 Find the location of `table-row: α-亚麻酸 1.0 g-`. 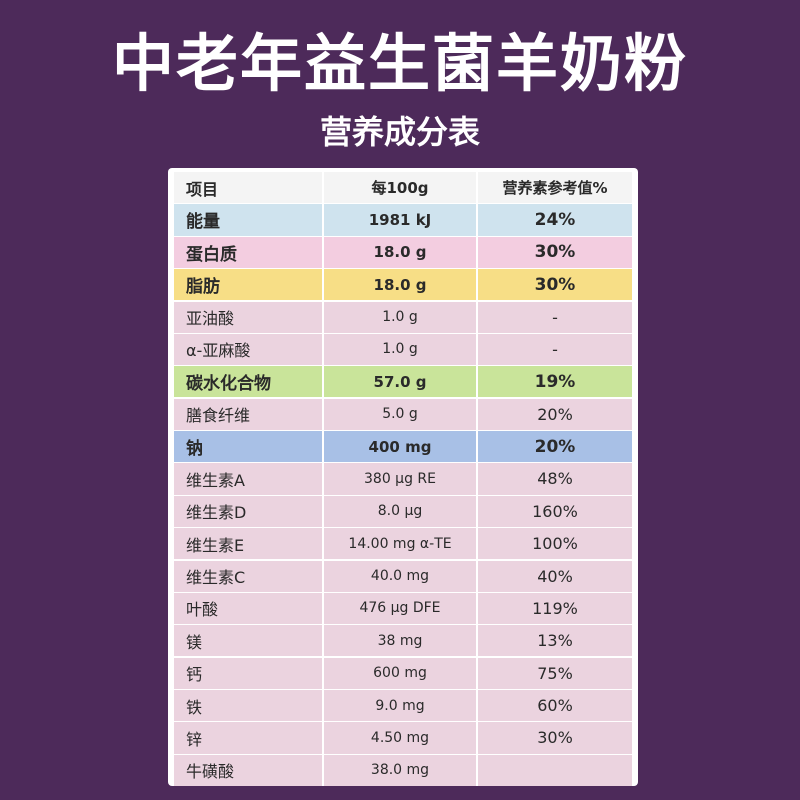

table-row: α-亚麻酸 1.0 g- is located at coordinates (403, 349).